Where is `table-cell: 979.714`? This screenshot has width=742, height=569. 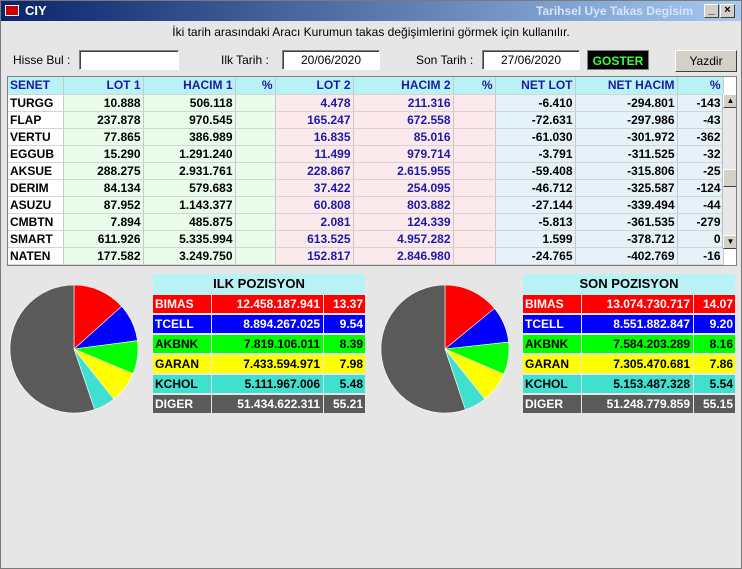 table-cell: 979.714 is located at coordinates (403, 154).